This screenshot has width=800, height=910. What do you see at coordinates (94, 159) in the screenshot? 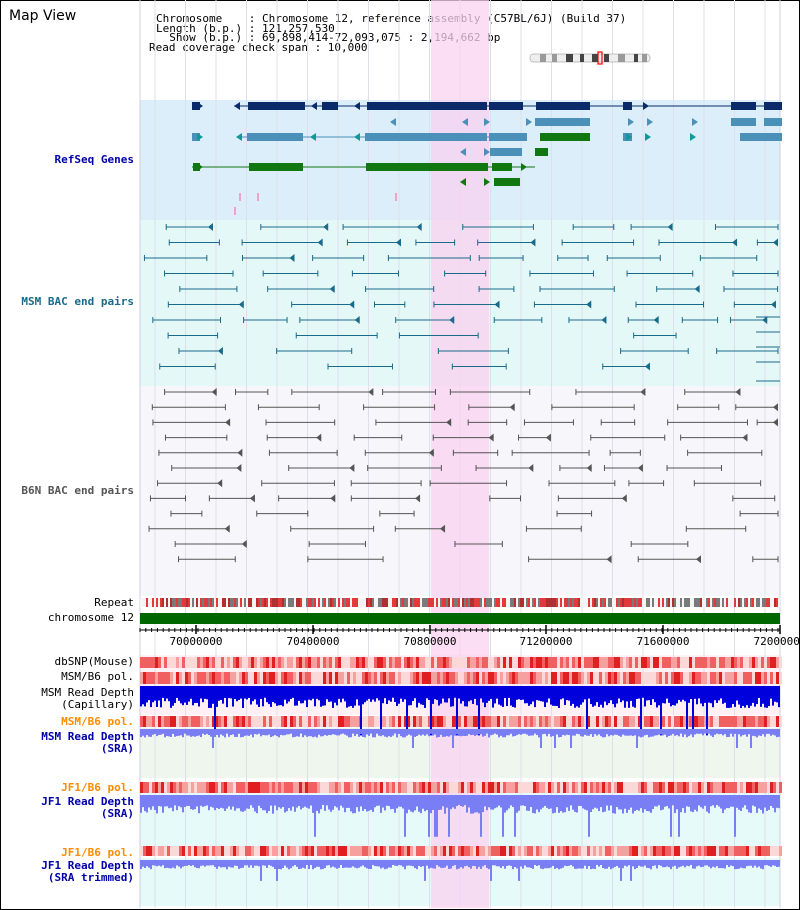
I see `refseq-genes-label: RefSeq Genes` at bounding box center [94, 159].